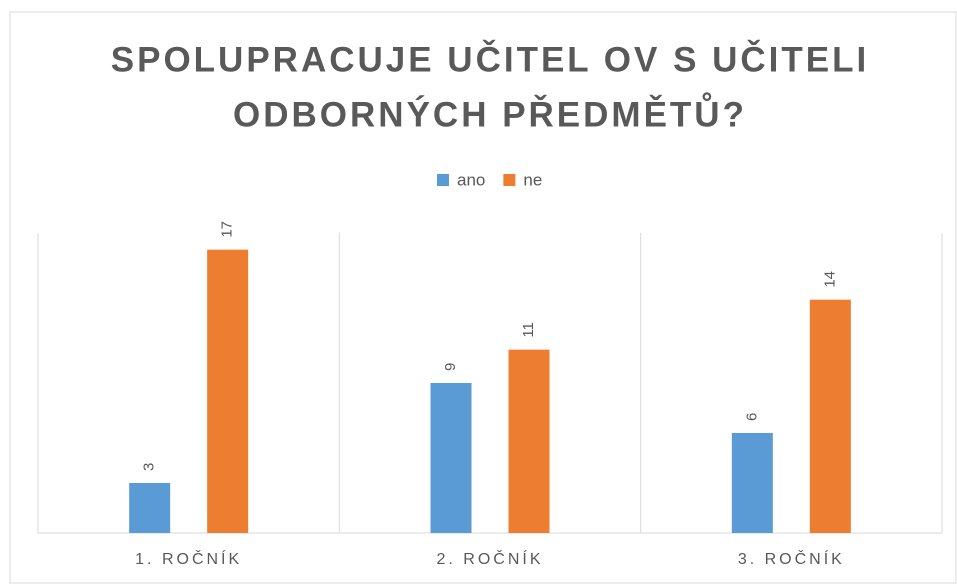 Image resolution: width=957 pixels, height=584 pixels. What do you see at coordinates (490, 59) in the screenshot?
I see `chart-title: SPOLUPRACUJE UČITEL OV S UČITELI` at bounding box center [490, 59].